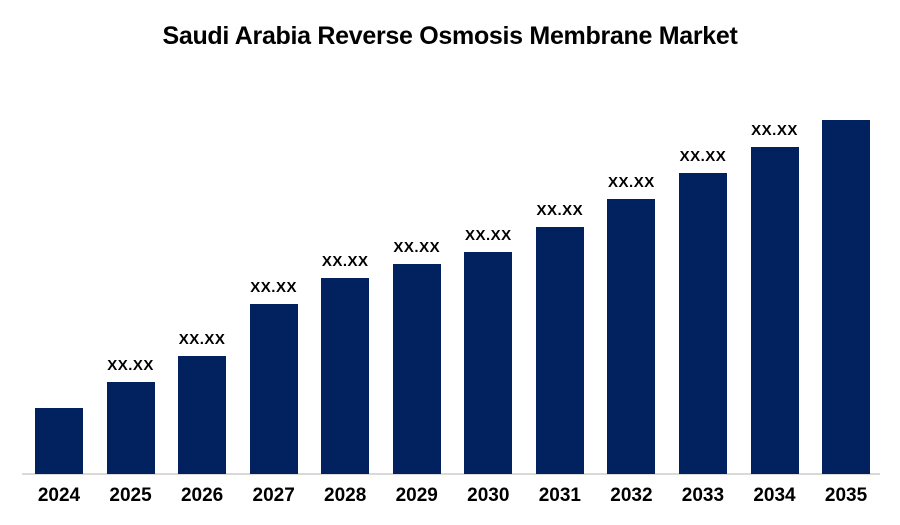  I want to click on value-label-2030: XX.XX, so click(488, 235).